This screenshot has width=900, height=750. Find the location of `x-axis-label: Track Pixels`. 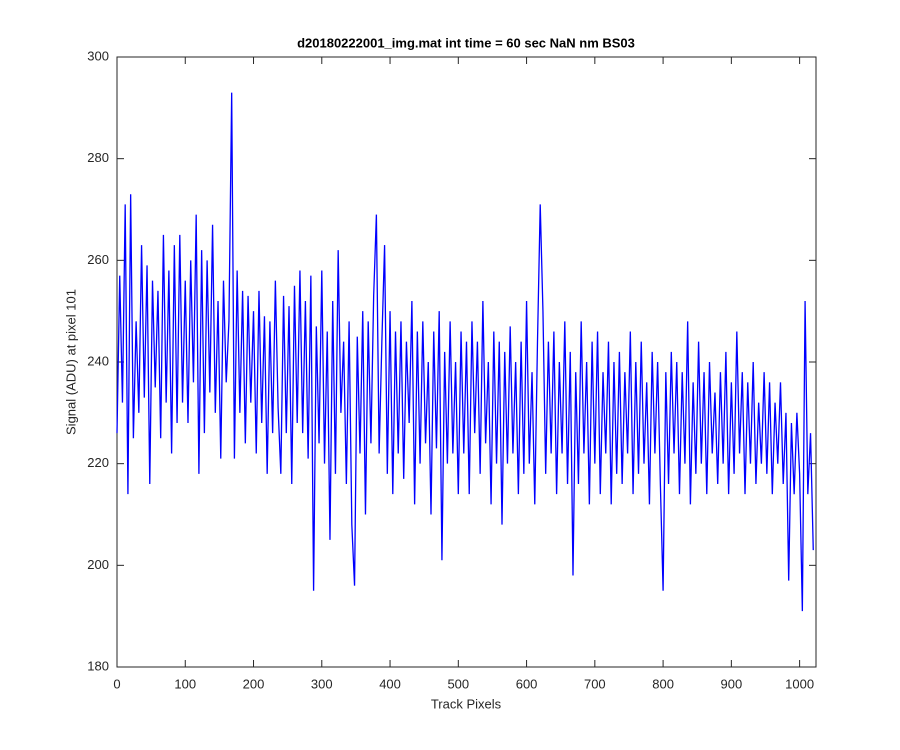

x-axis-label: Track Pixels is located at coordinates (466, 703).